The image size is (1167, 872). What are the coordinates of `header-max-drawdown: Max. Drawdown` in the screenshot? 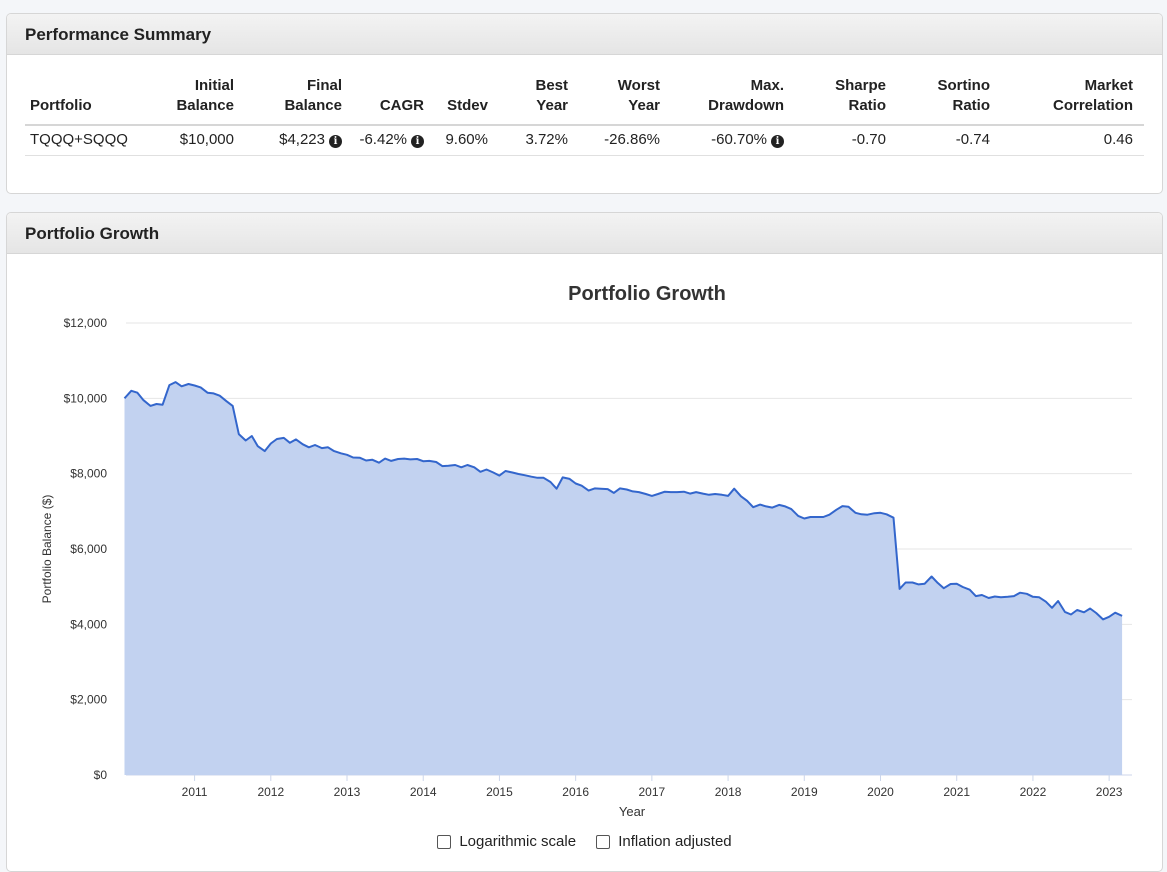 It's located at (733, 101).